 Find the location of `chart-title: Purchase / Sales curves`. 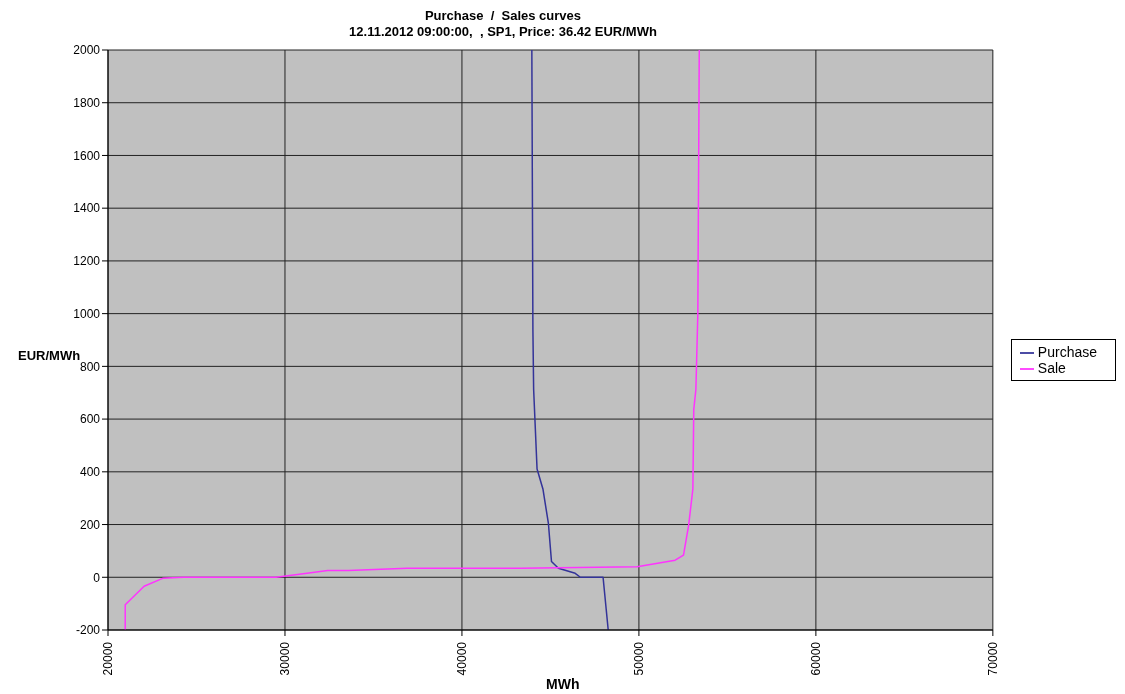

chart-title: Purchase / Sales curves is located at coordinates (503, 16).